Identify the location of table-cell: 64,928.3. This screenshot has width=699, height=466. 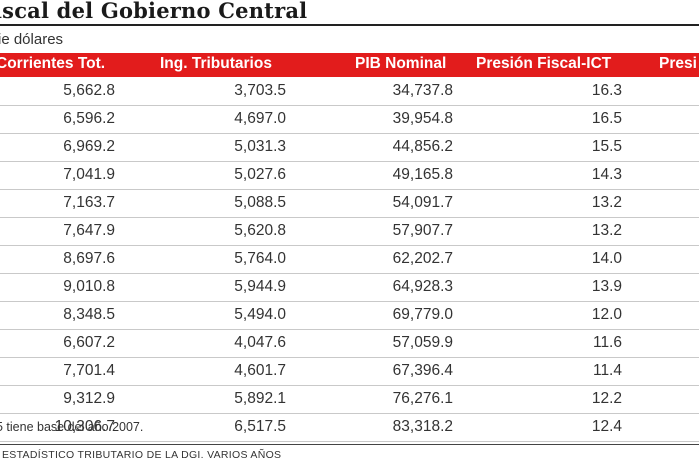
(422, 286).